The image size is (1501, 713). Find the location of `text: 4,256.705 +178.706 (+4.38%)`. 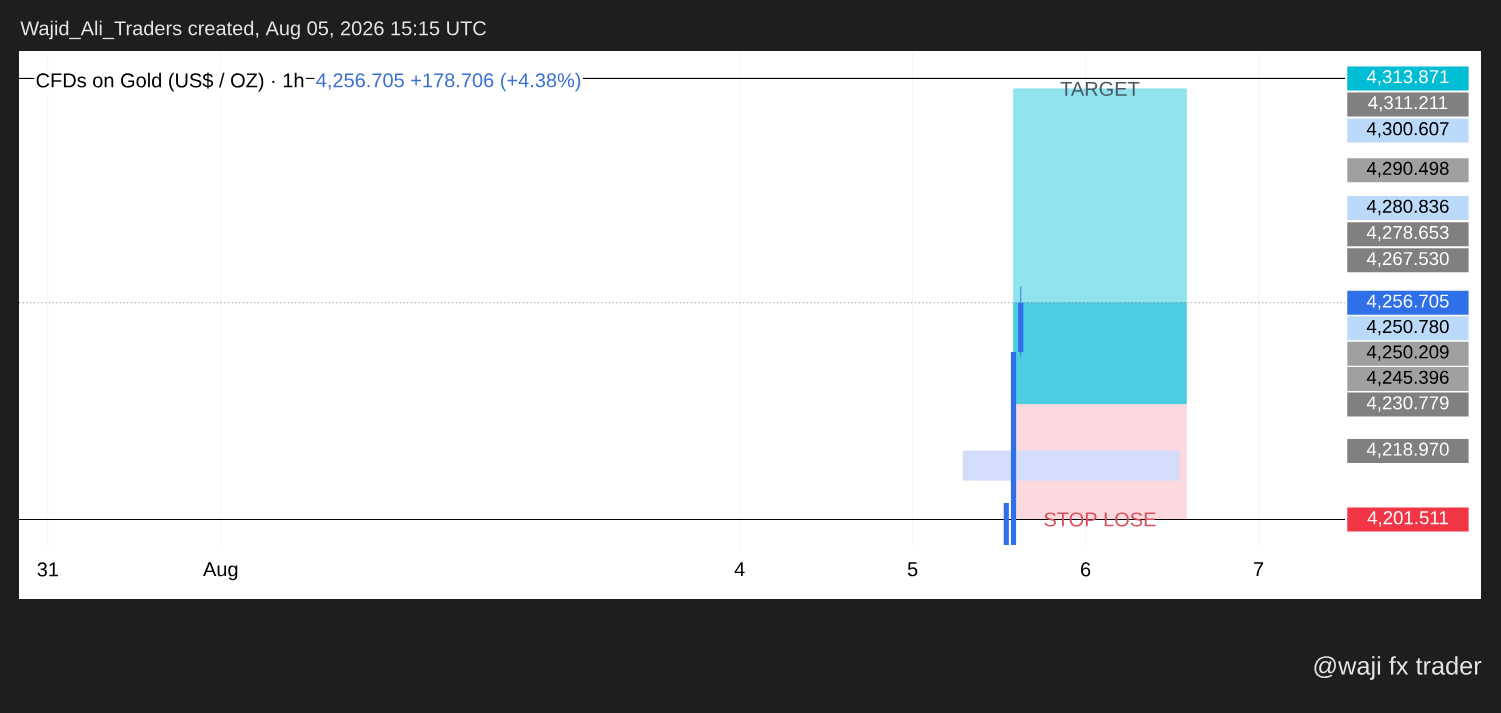

text: 4,256.705 +178.706 (+4.38%) is located at coordinates (448, 82).